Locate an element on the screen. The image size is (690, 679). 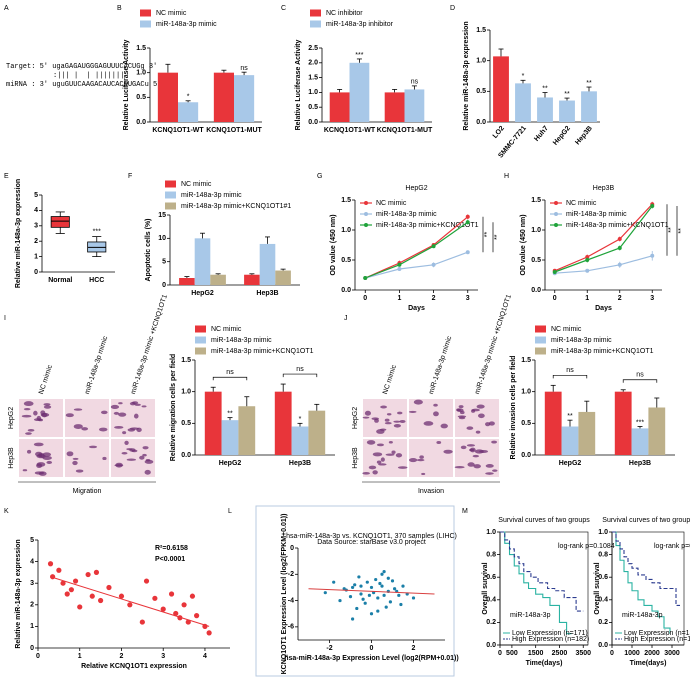
panel-label: M is located at coordinates (465, 511).